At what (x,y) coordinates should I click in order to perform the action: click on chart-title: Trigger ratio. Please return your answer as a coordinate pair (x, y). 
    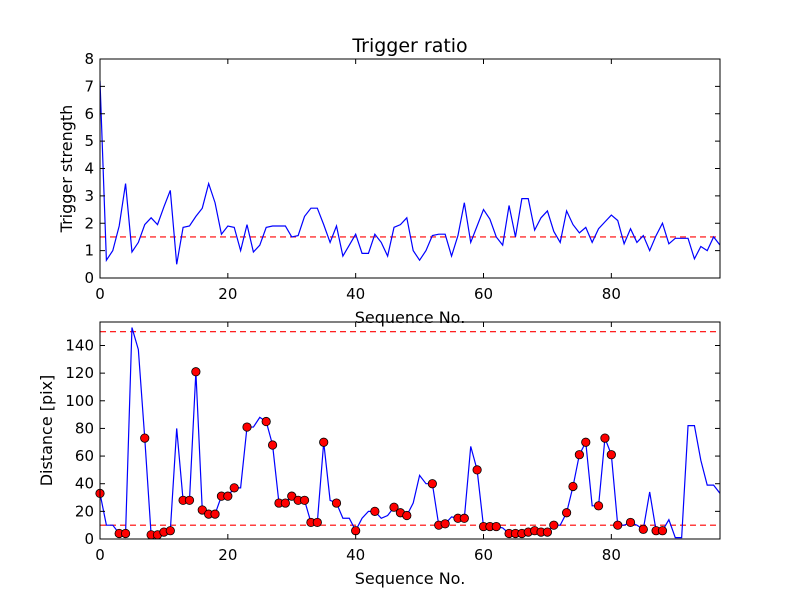
    Looking at the image, I should click on (409, 46).